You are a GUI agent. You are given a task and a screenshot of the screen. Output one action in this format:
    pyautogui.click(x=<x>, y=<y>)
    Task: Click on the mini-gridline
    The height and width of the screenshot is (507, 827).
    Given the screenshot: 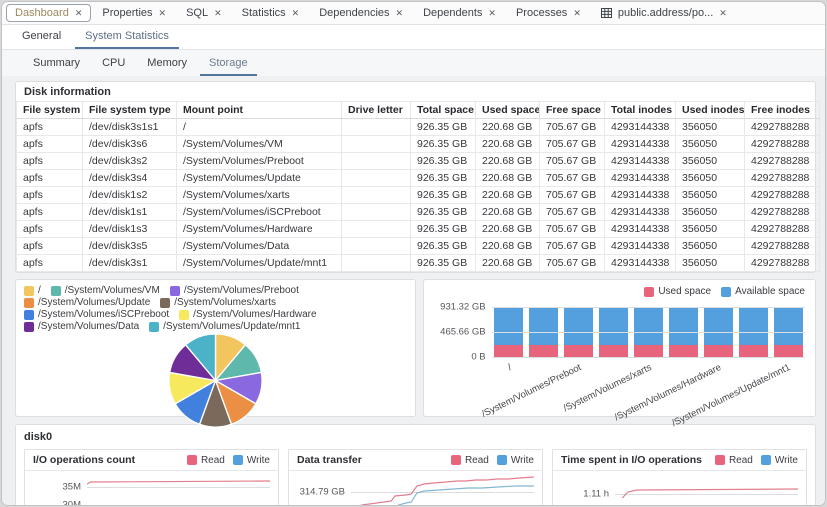 What is the action you would take?
    pyautogui.click(x=442, y=492)
    